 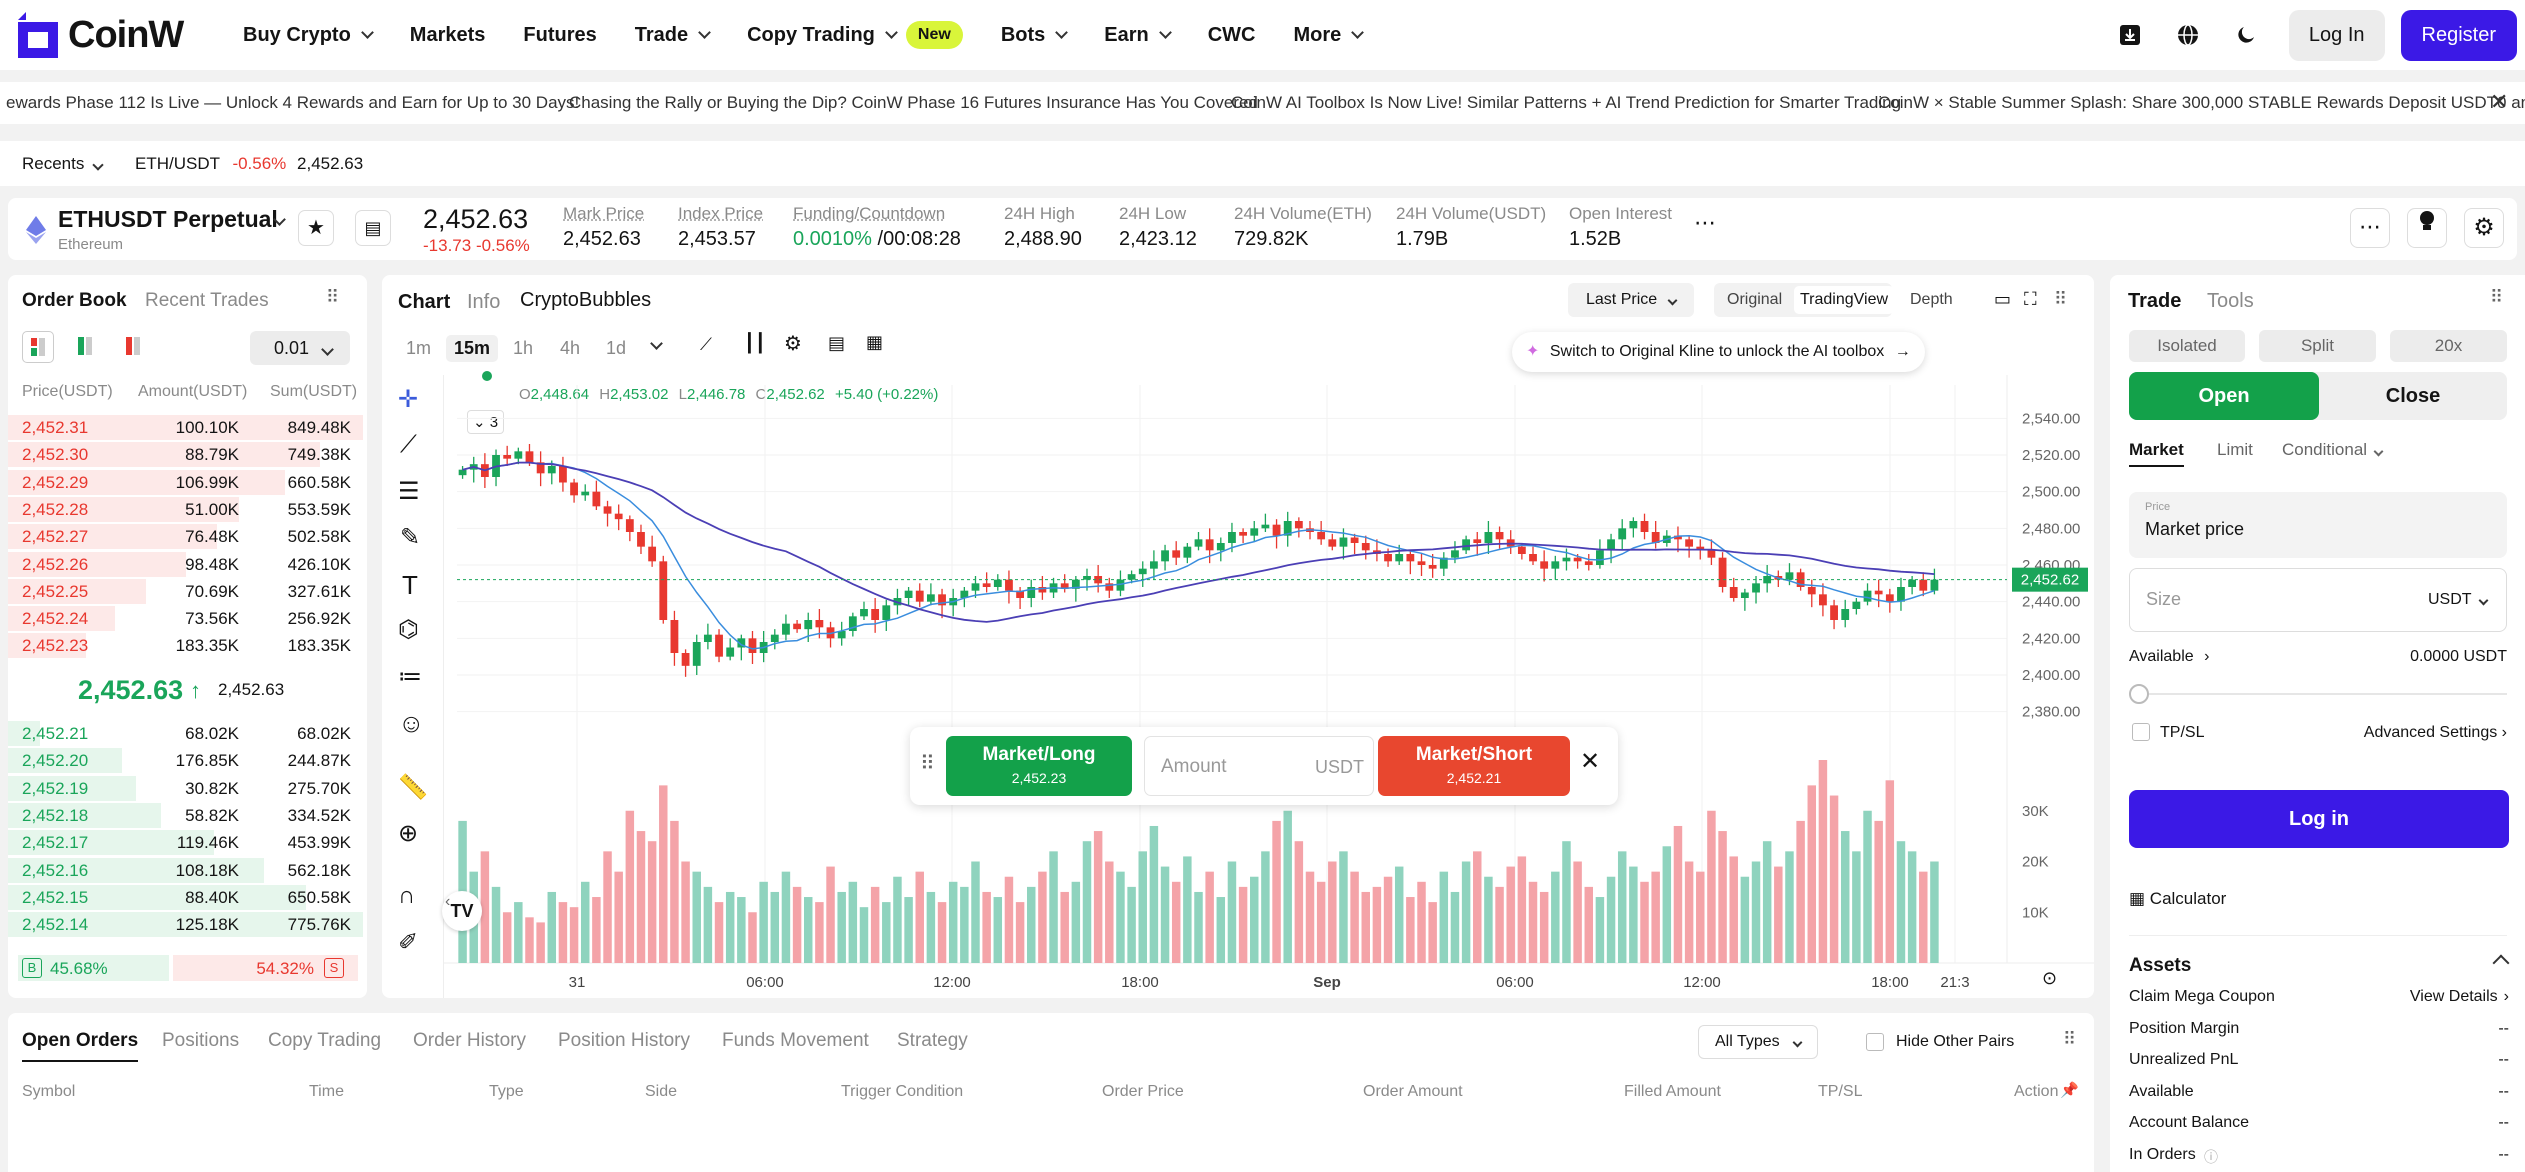 What do you see at coordinates (2230, 301) in the screenshot?
I see `tab-tools: Tools` at bounding box center [2230, 301].